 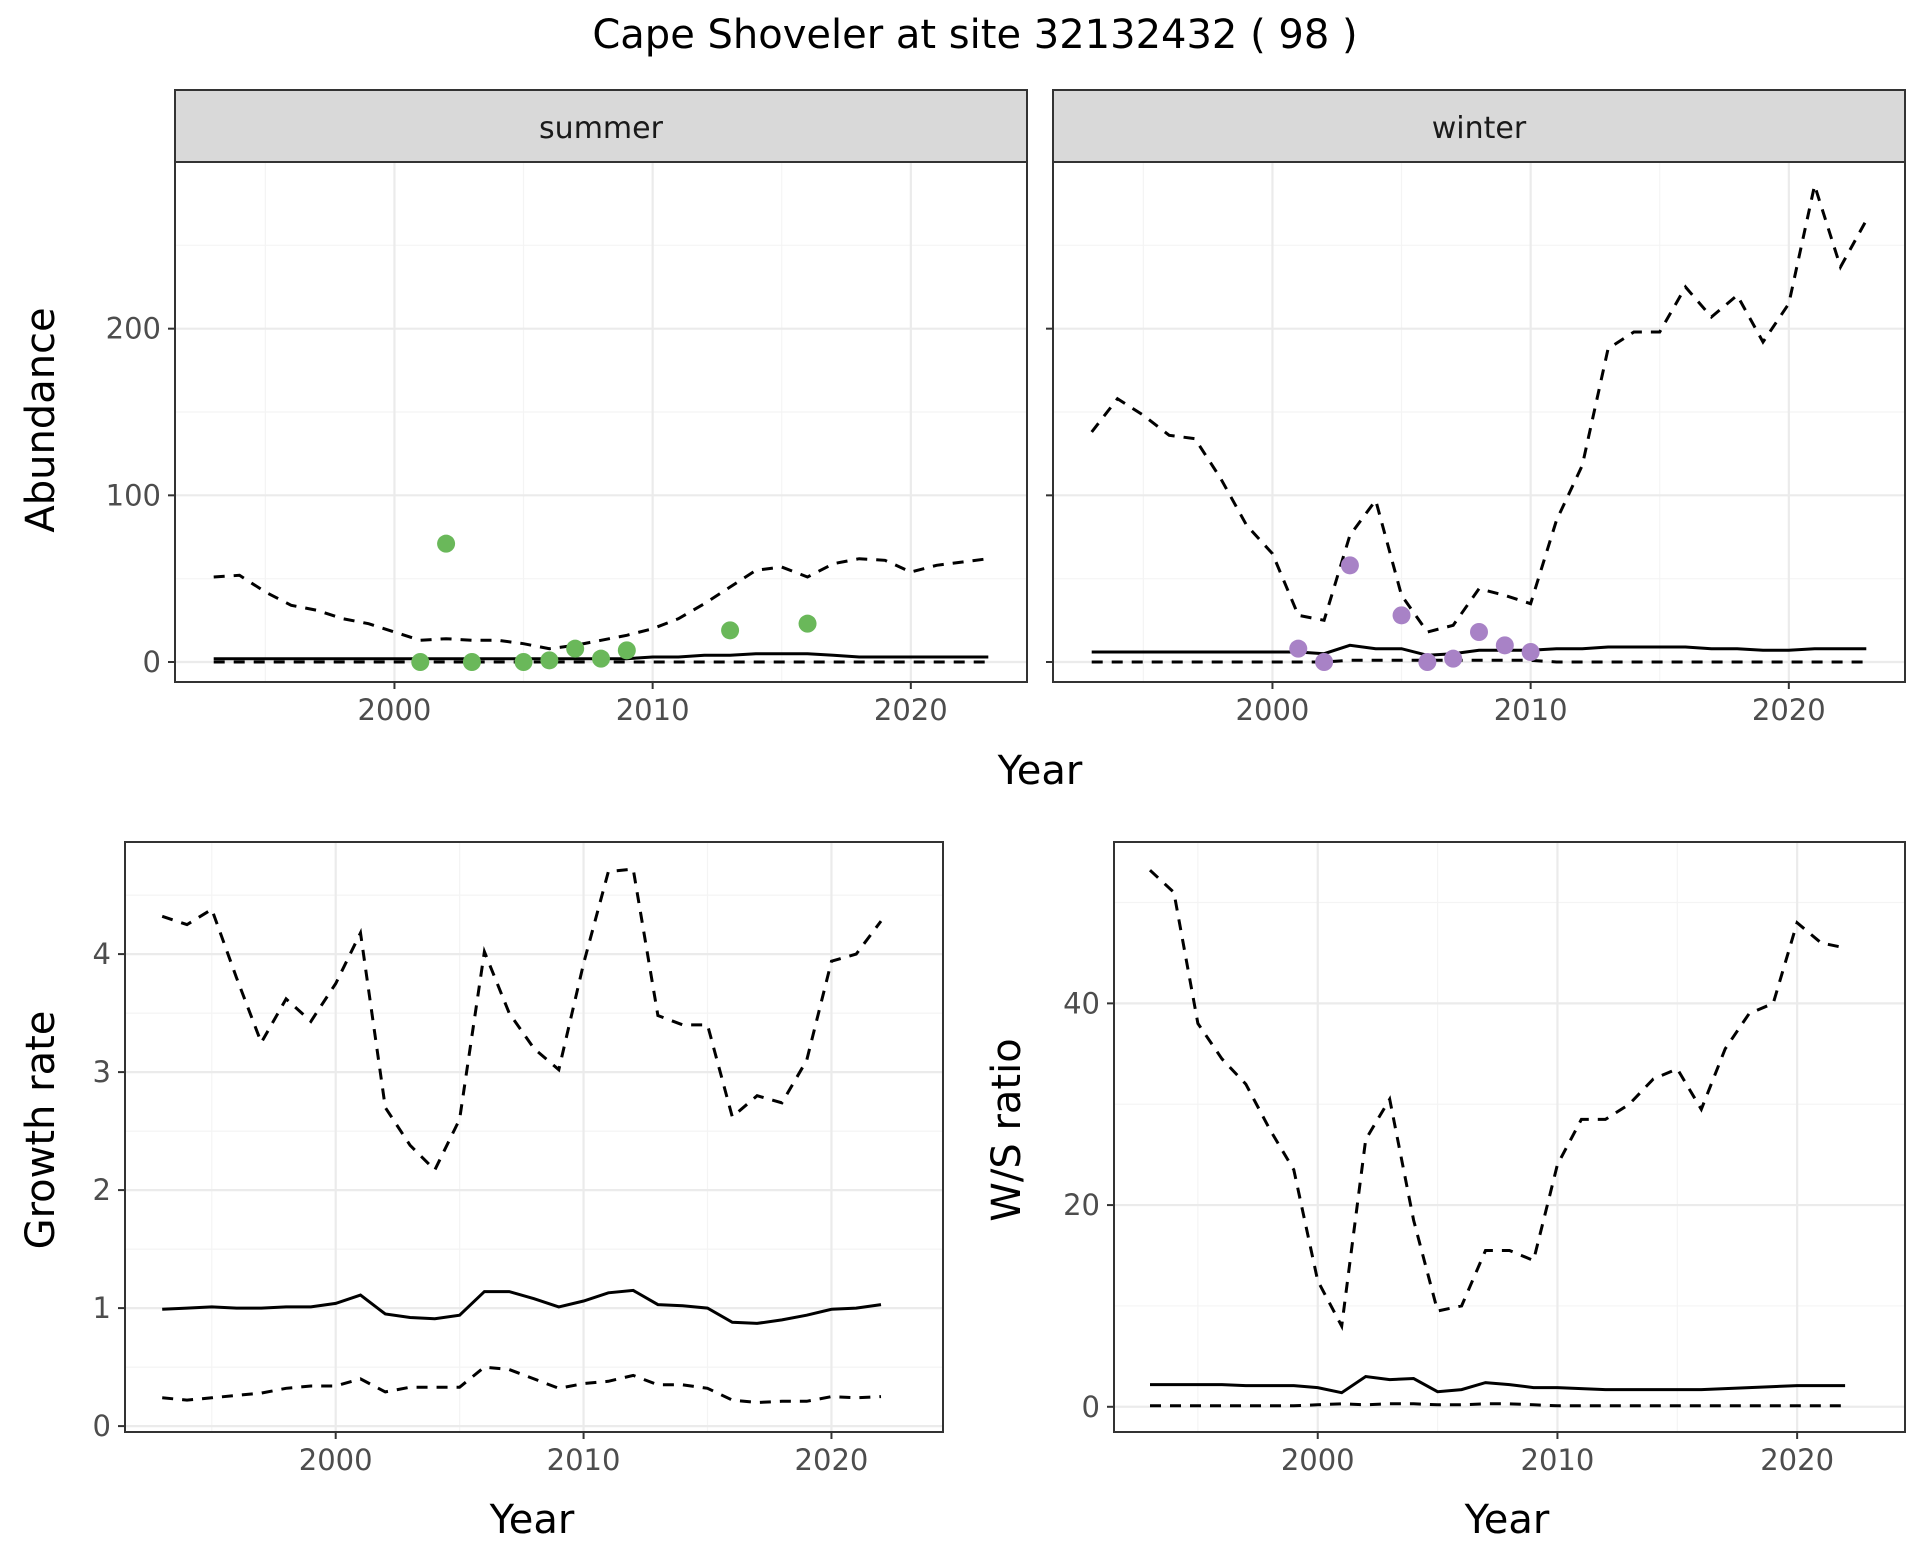 I want to click on y-tick-label: 4, so click(x=102, y=954).